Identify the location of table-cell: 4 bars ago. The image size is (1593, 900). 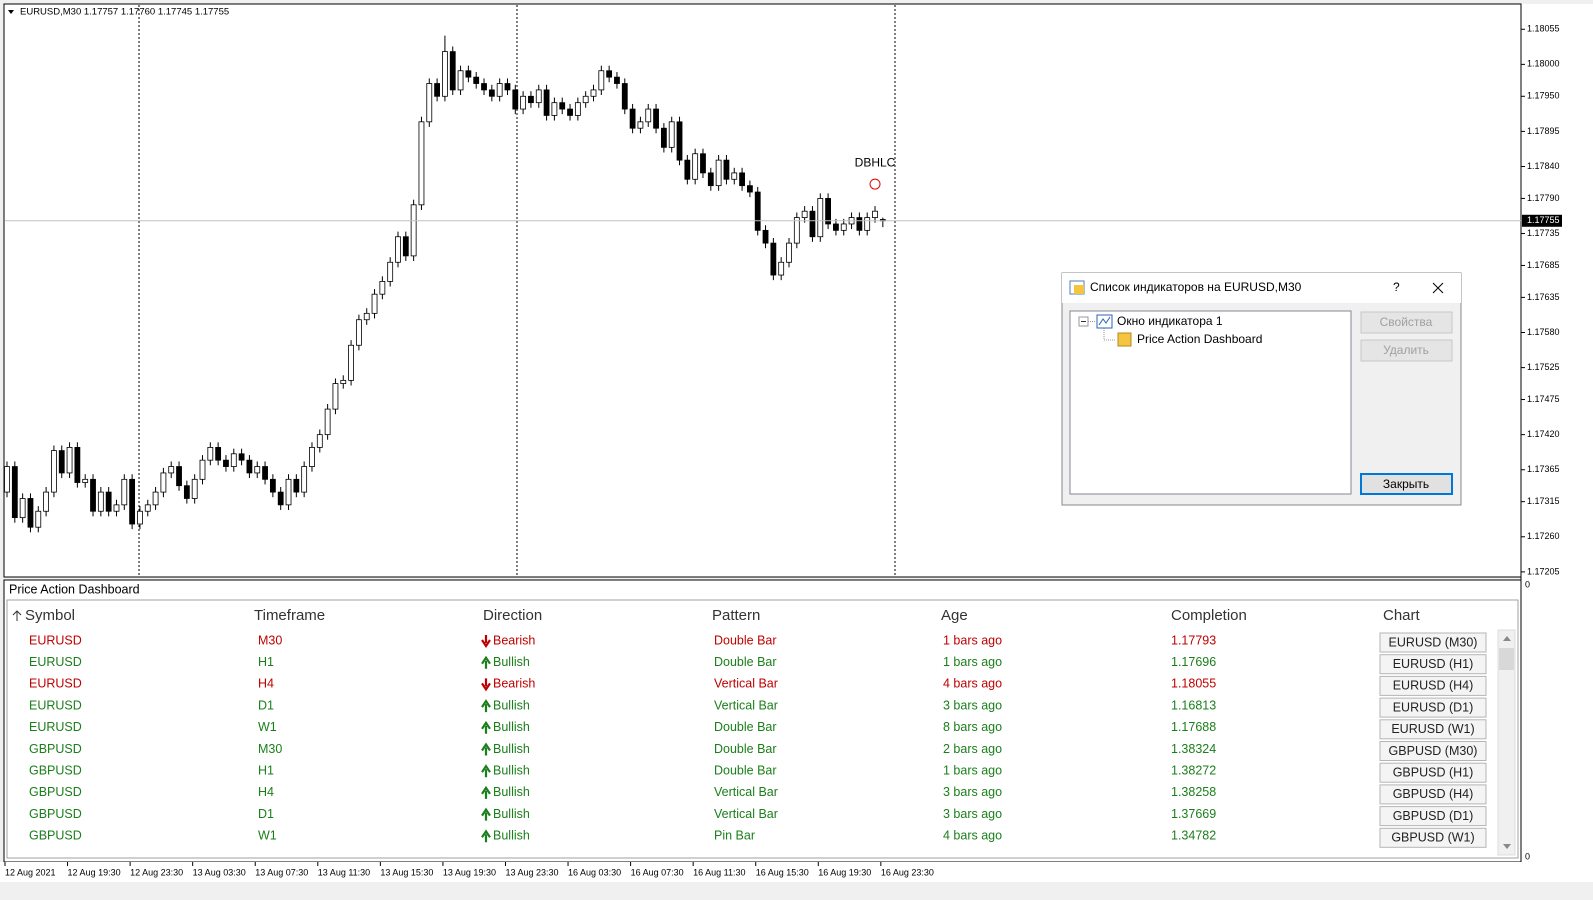
(972, 684).